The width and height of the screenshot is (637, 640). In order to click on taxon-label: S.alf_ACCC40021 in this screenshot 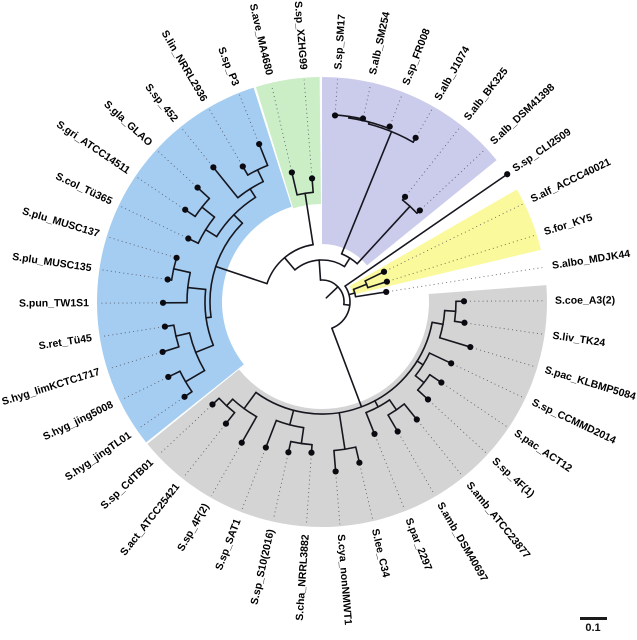, I will do `click(571, 180)`.